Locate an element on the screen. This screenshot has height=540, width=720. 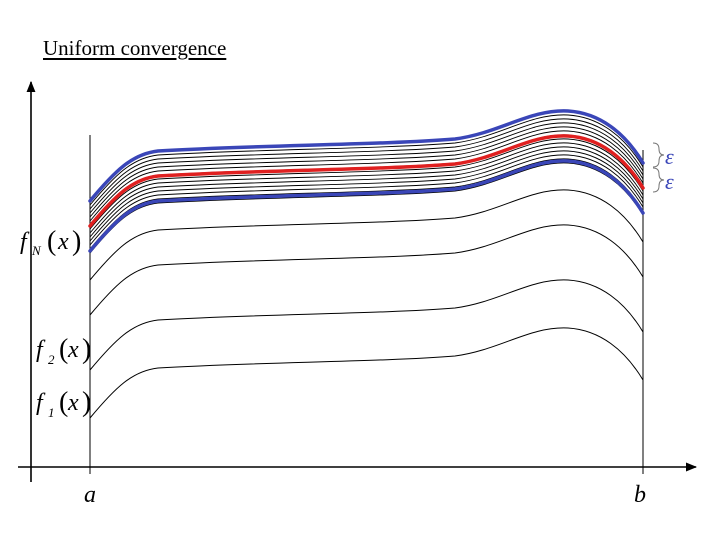
label-fN-f: f is located at coordinates (25, 242).